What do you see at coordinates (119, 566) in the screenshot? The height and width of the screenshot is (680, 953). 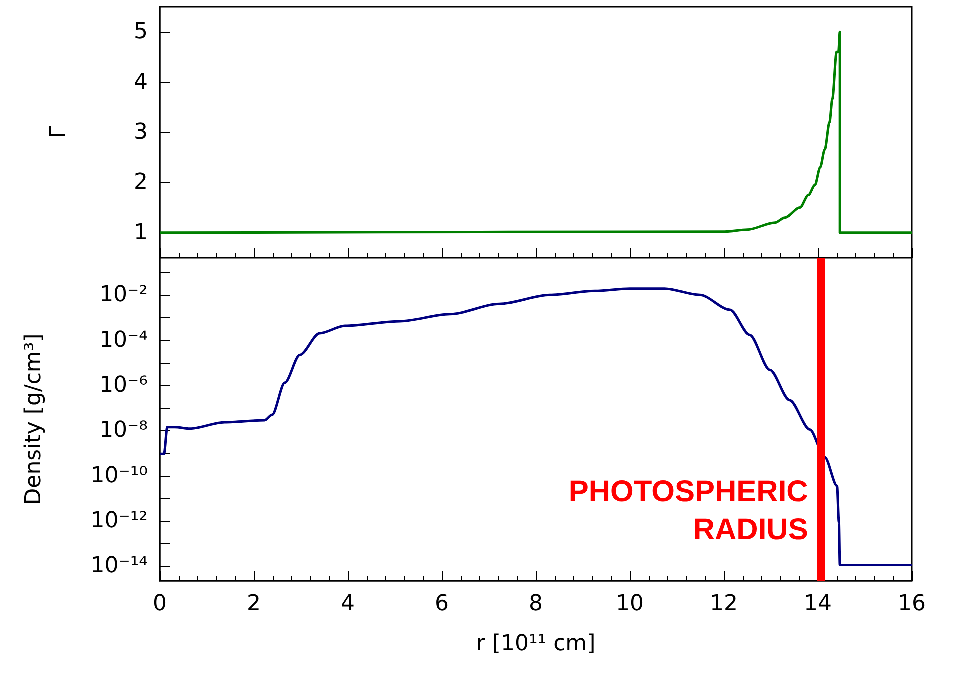 I see `y-tick-label: 10⁻¹⁴` at bounding box center [119, 566].